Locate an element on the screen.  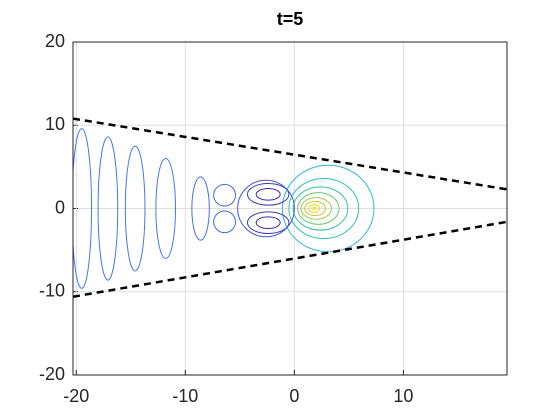
x-tick-label: 0 is located at coordinates (294, 396).